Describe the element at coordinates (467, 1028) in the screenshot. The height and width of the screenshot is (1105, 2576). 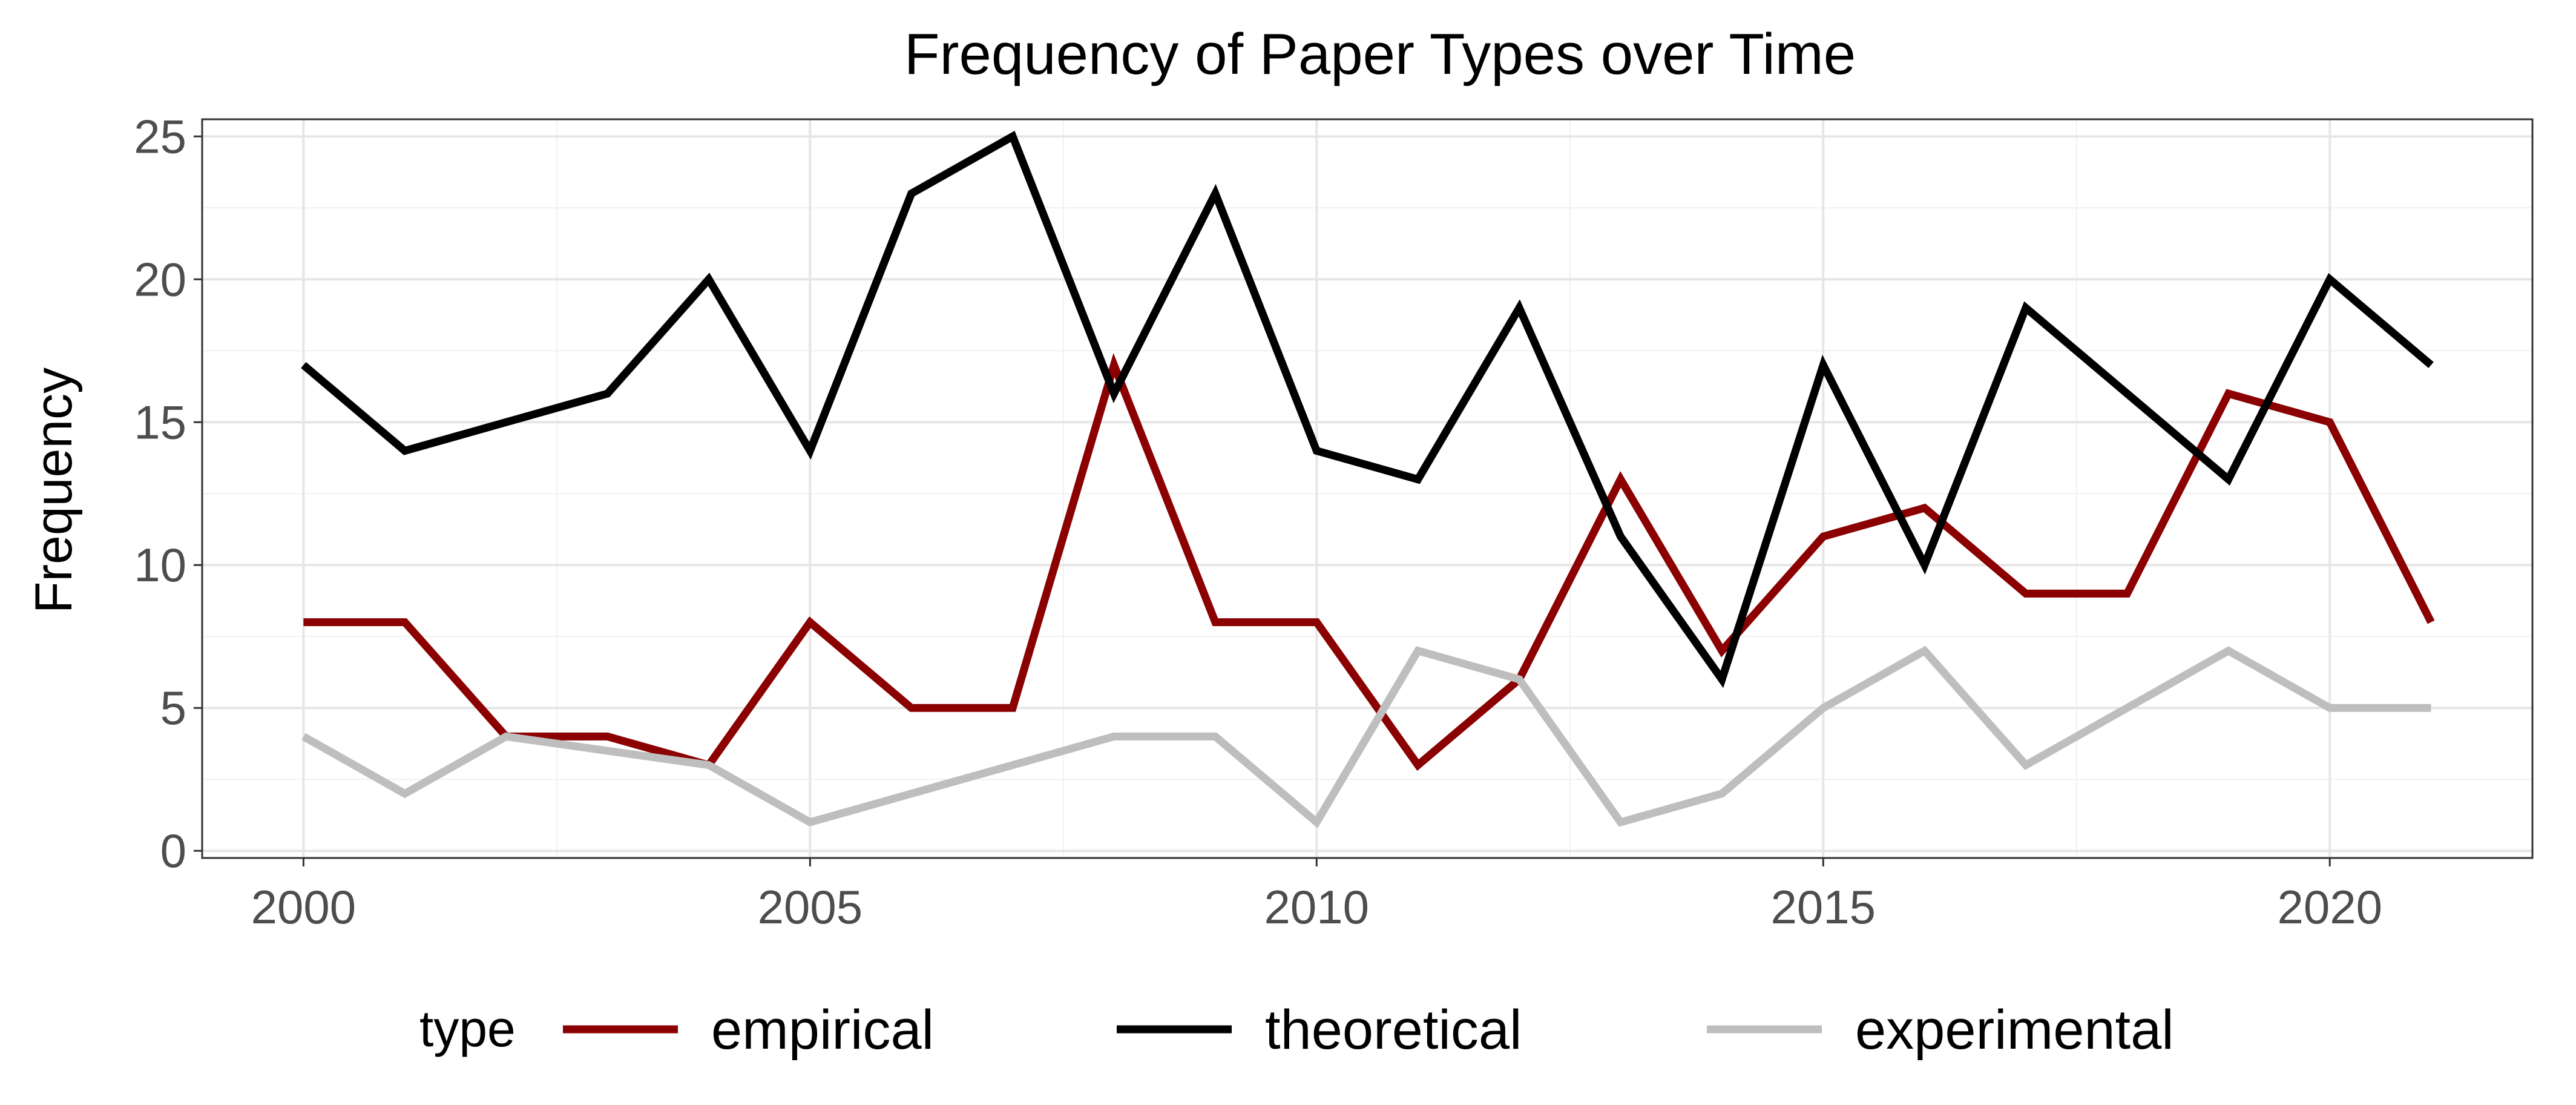
I see `legend-title: type` at that location.